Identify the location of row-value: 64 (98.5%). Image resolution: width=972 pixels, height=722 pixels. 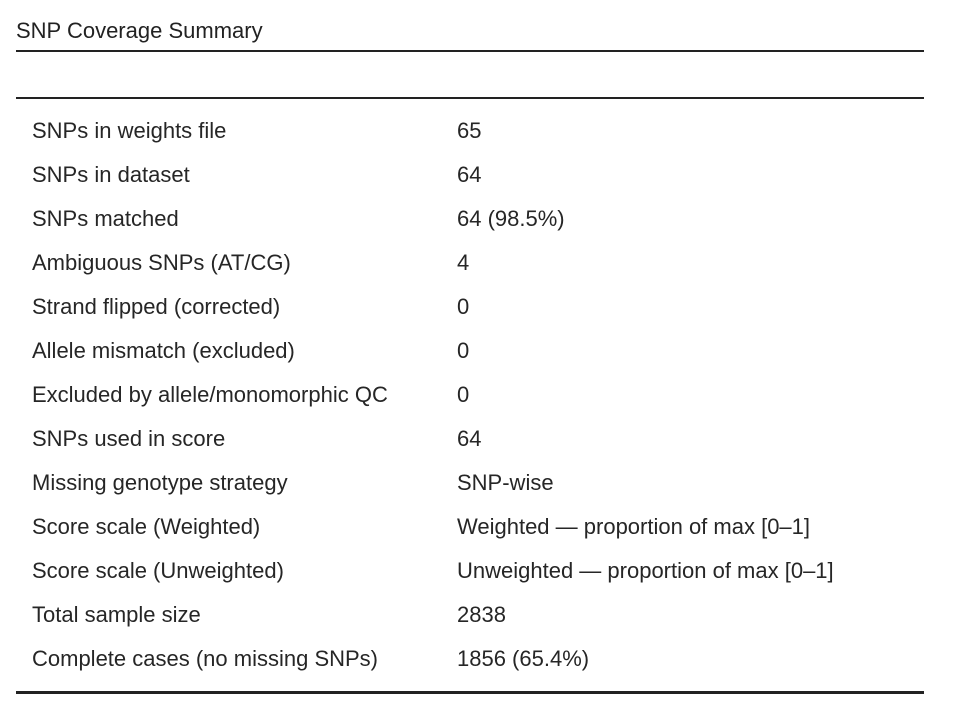
(511, 218).